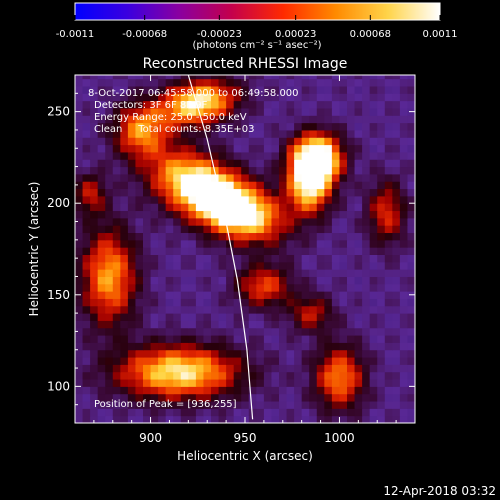  I want to click on info-detectors: Detectors: 3F 6F 8F 9F, so click(151, 105).